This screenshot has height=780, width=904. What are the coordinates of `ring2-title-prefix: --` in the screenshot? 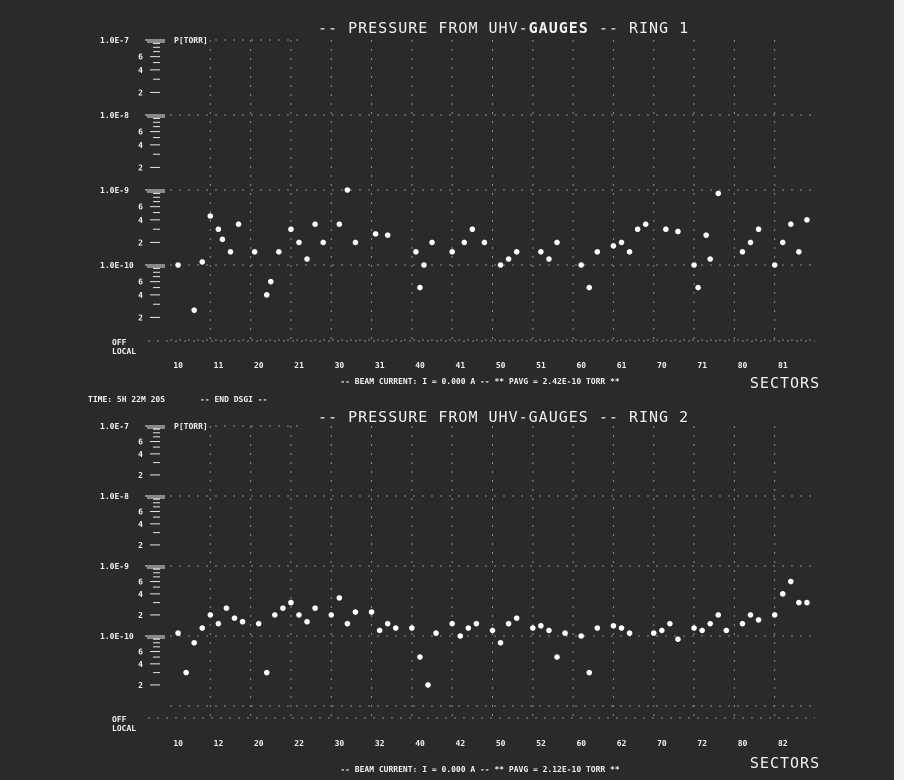 It's located at (333, 417).